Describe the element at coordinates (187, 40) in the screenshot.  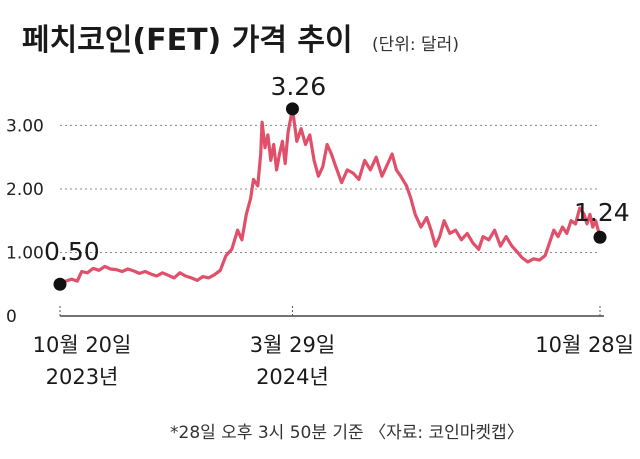
I see `chart-title: 페치코인(FET) 가격 추이` at that location.